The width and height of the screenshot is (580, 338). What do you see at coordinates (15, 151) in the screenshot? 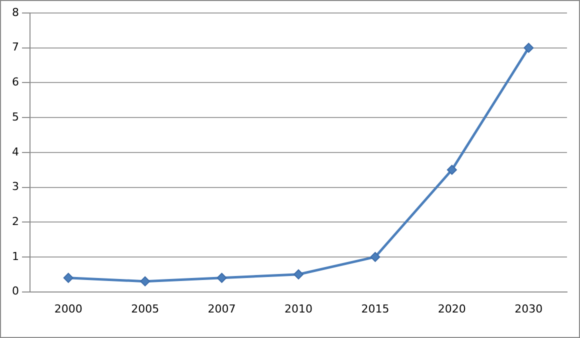
I see `y-tick-label: 4` at bounding box center [15, 151].